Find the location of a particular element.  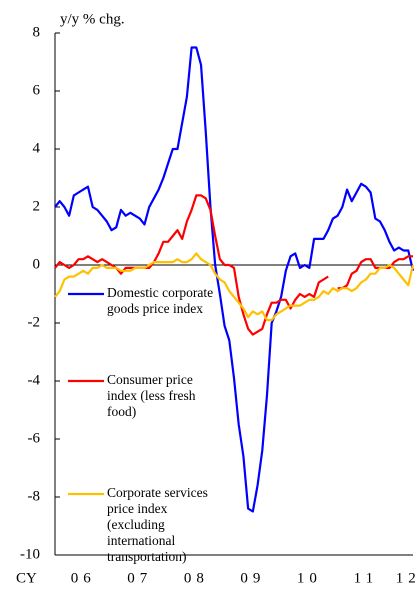

x-axis-title: CY is located at coordinates (26, 578).